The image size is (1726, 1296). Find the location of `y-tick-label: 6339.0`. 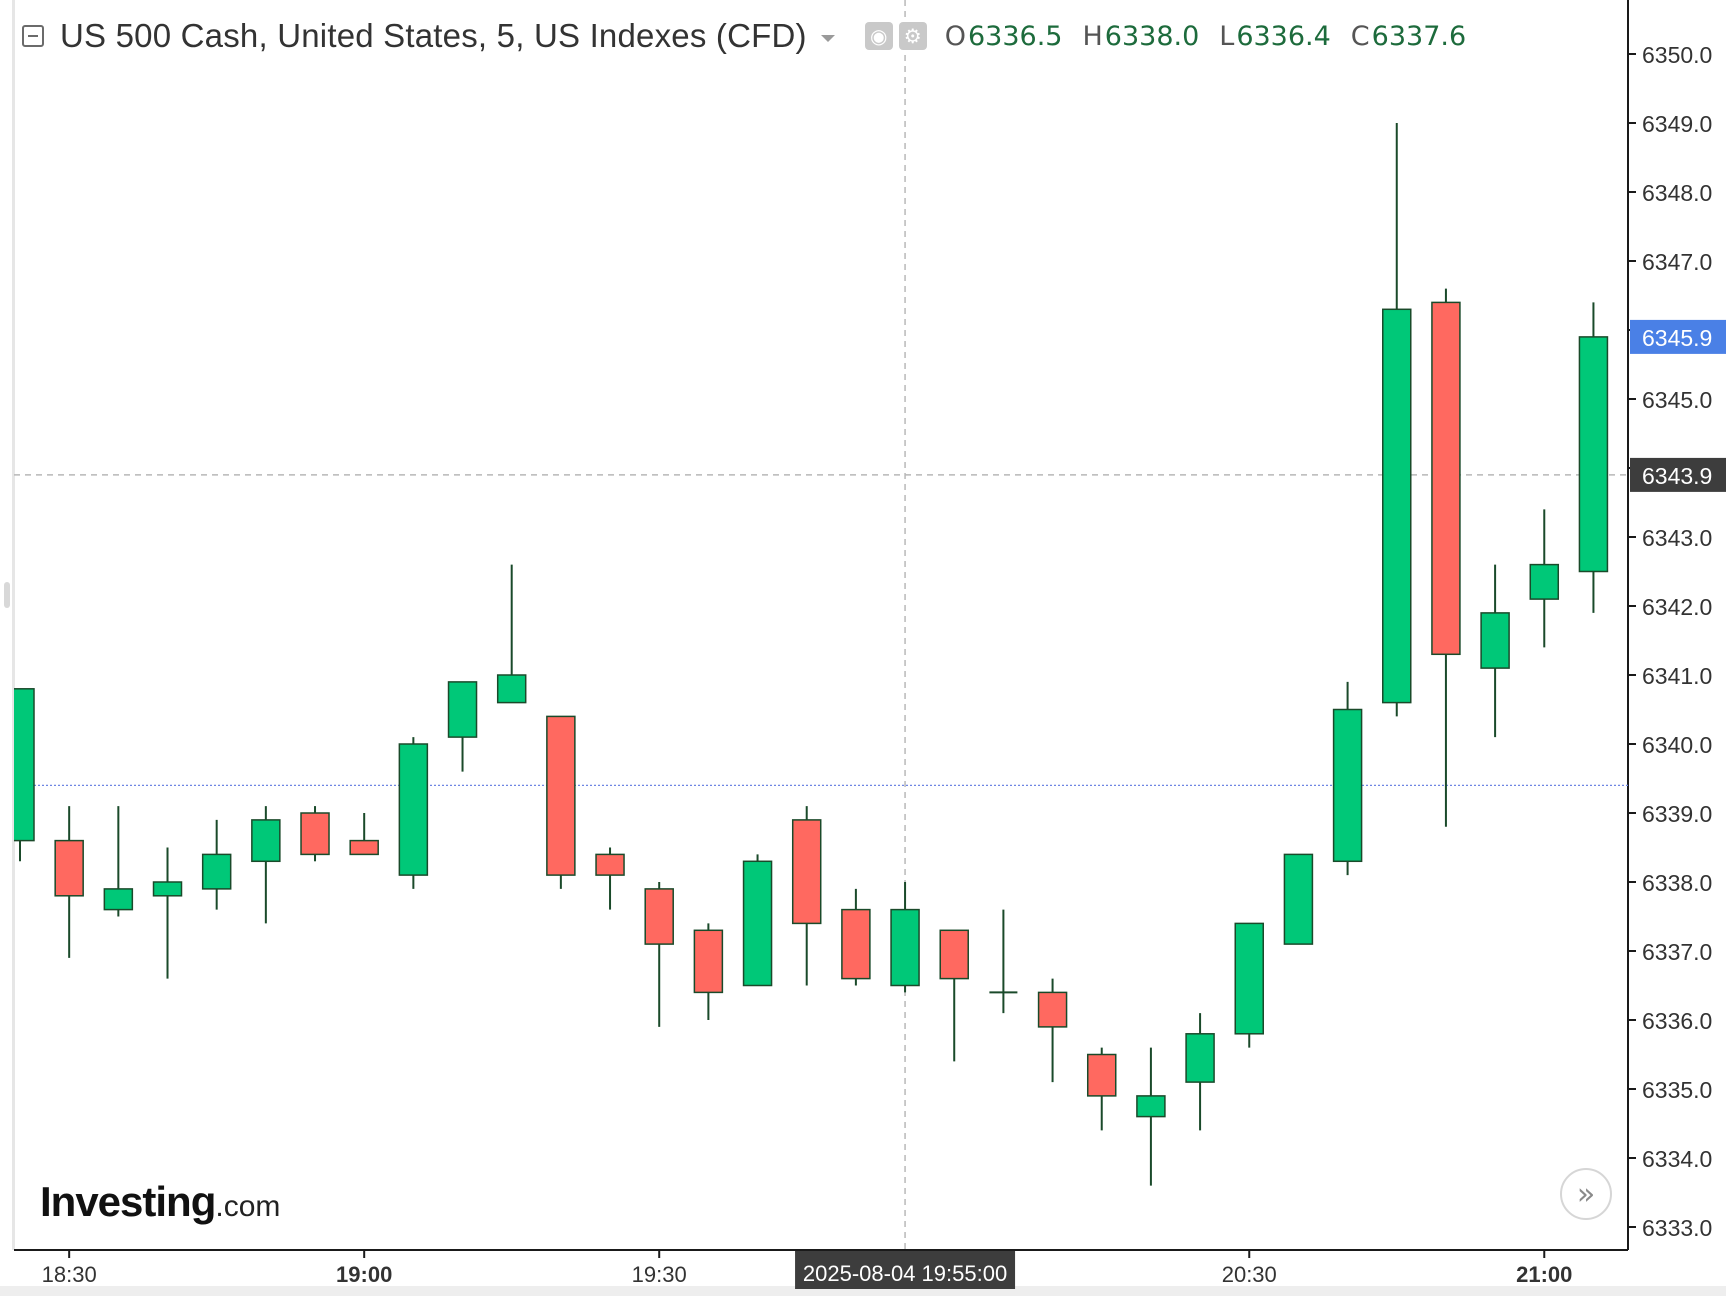

y-tick-label: 6339.0 is located at coordinates (1677, 814).